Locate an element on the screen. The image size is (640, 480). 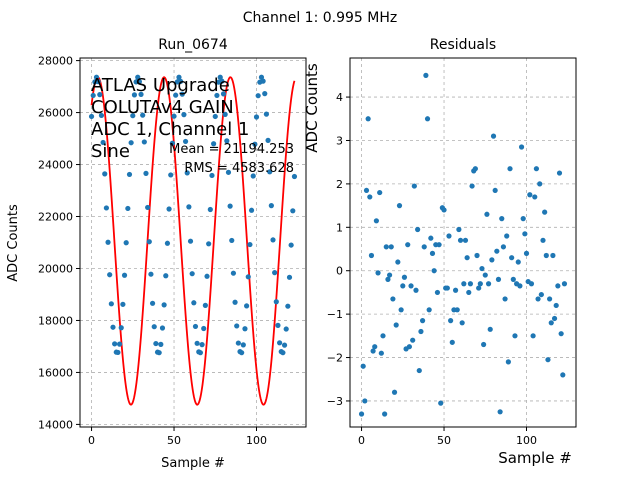
right-x-axis-label: Sample # is located at coordinates (535, 458).